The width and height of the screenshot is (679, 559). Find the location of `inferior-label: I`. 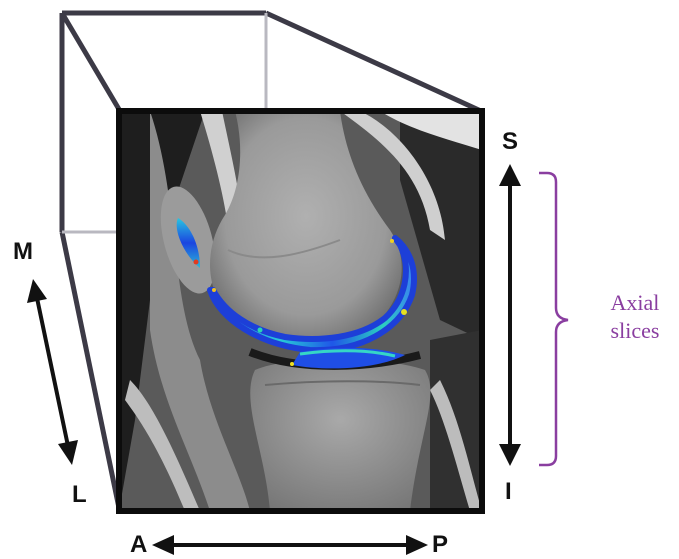

inferior-label: I is located at coordinates (508, 491).